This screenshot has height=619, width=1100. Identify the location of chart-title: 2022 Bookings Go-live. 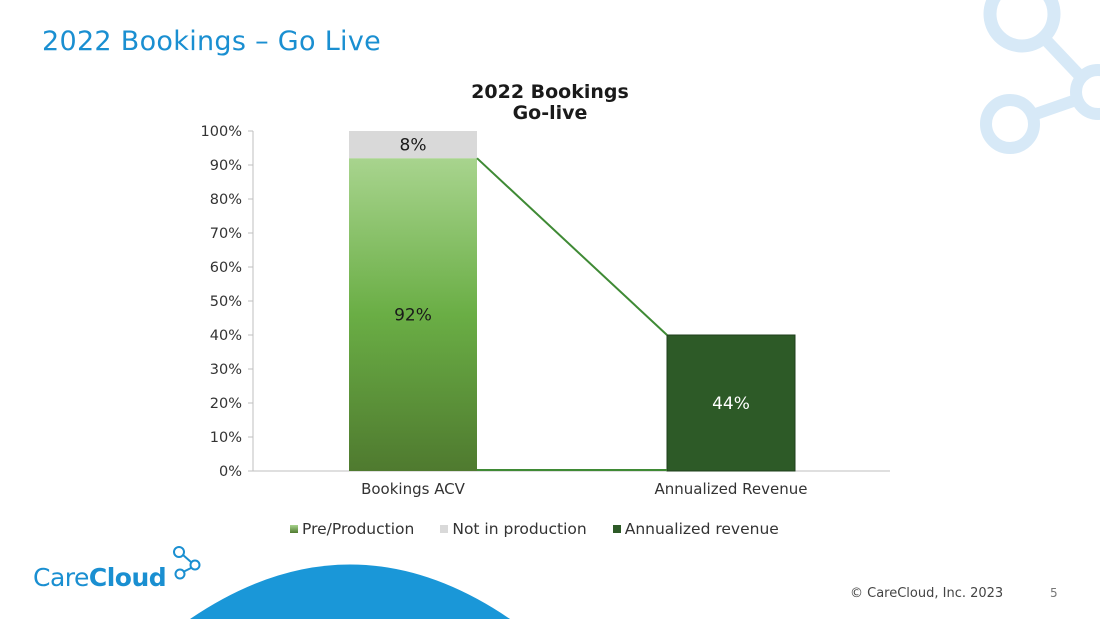
(550, 103).